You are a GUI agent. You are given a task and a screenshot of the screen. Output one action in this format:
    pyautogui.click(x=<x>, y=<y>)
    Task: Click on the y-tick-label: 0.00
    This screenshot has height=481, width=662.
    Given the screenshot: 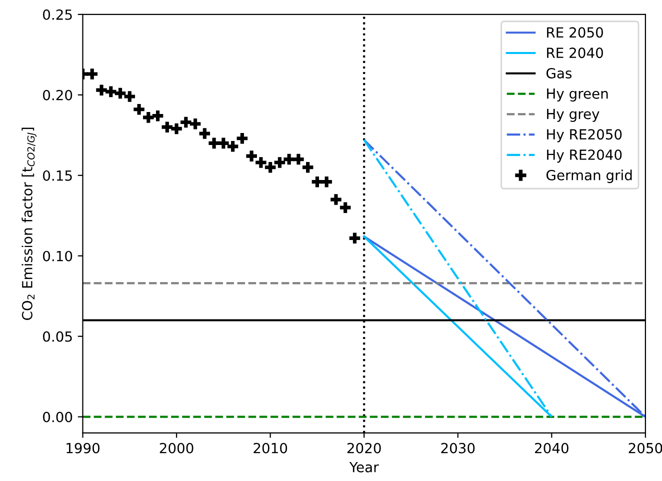 What is the action you would take?
    pyautogui.click(x=57, y=417)
    